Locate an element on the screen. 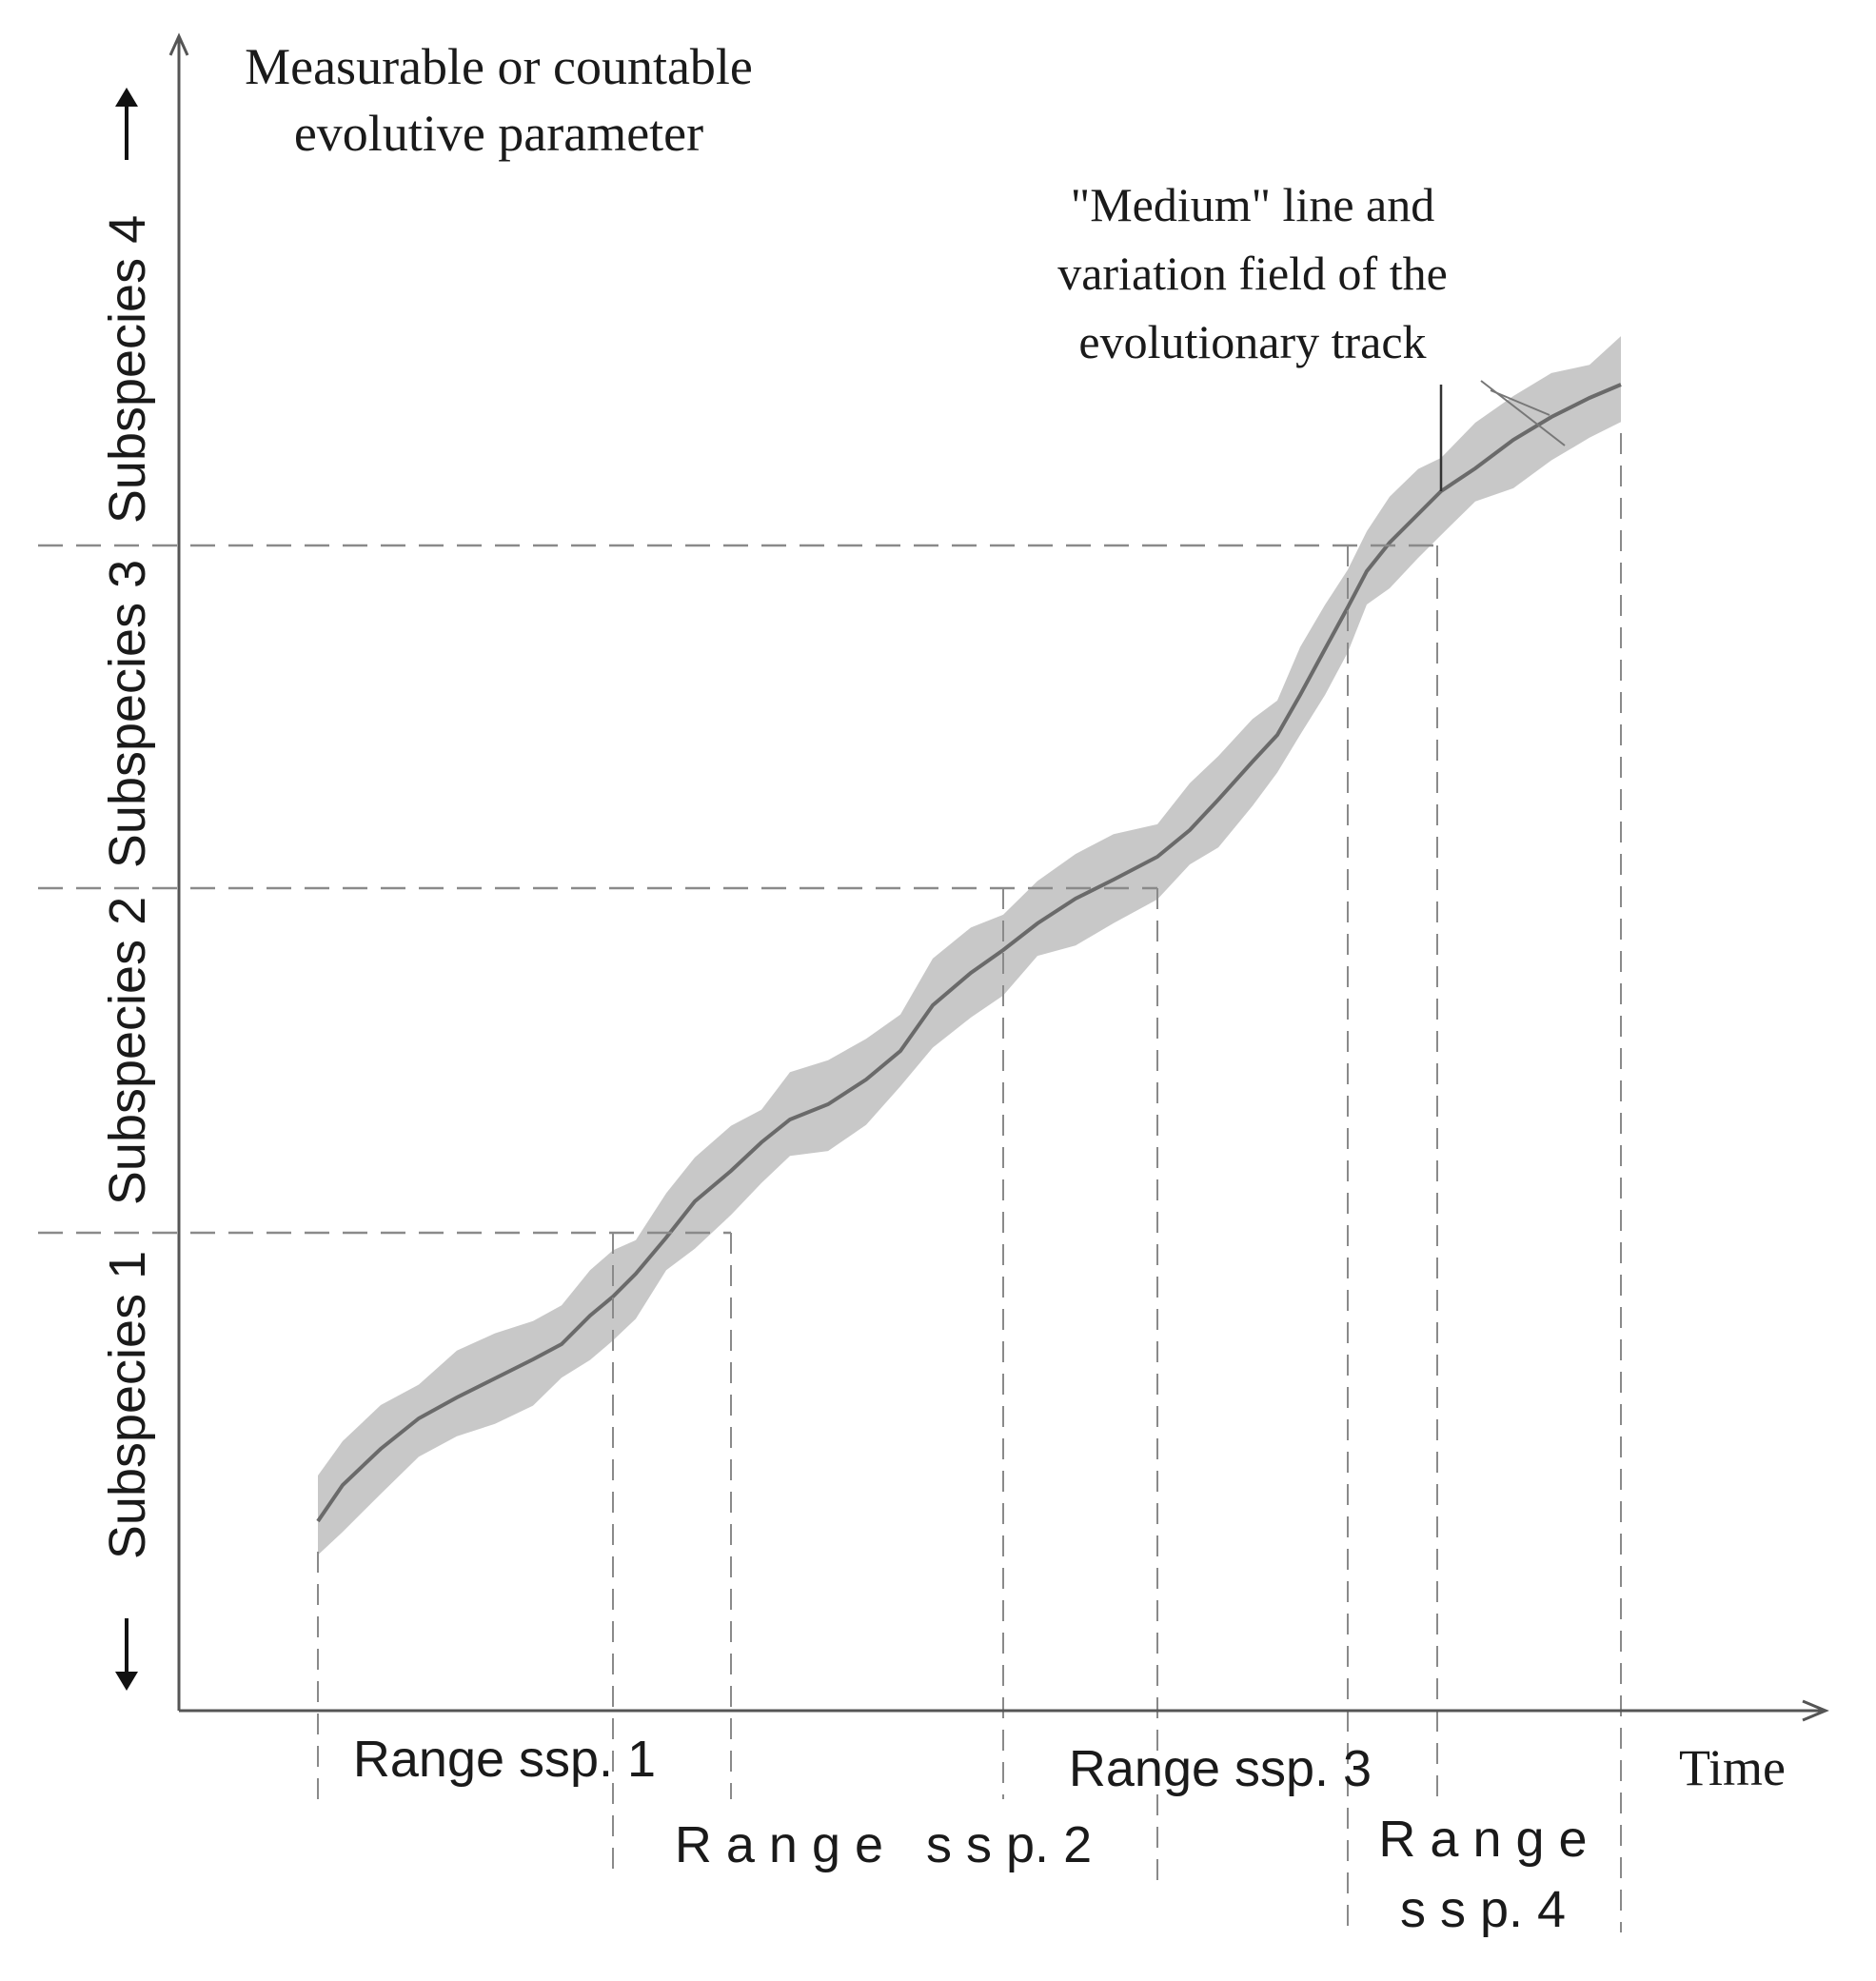 Image resolution: width=1876 pixels, height=1981 pixels. x-axis-arrowhead is located at coordinates (1815, 1710).